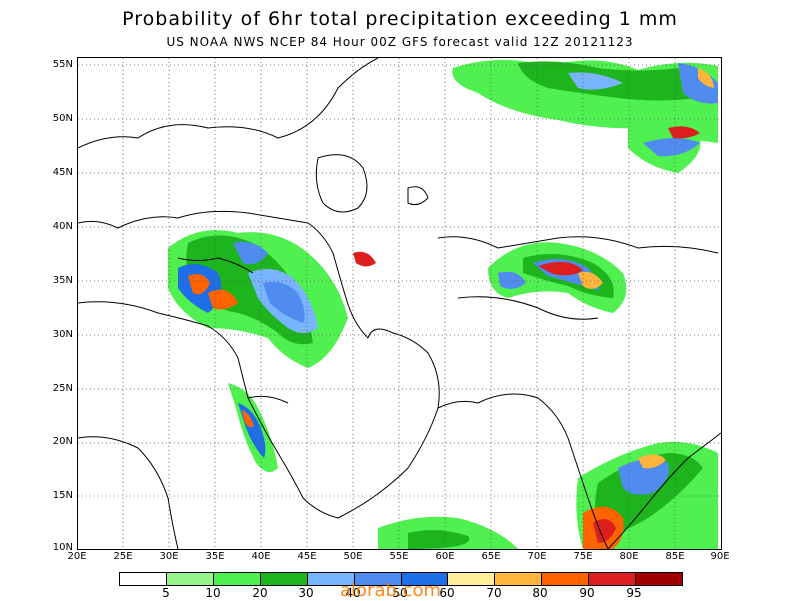 Image resolution: width=800 pixels, height=601 pixels. What do you see at coordinates (62, 441) in the screenshot?
I see `lat-label: 20N` at bounding box center [62, 441].